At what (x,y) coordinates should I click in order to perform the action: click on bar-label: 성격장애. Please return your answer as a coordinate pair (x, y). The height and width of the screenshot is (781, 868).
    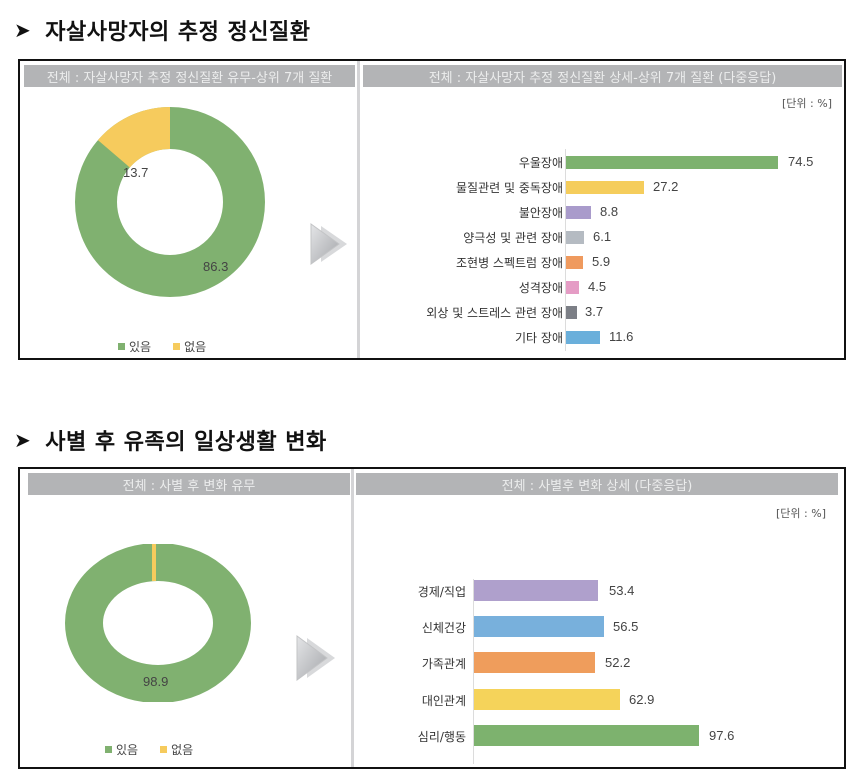
    Looking at the image, I should click on (540, 288).